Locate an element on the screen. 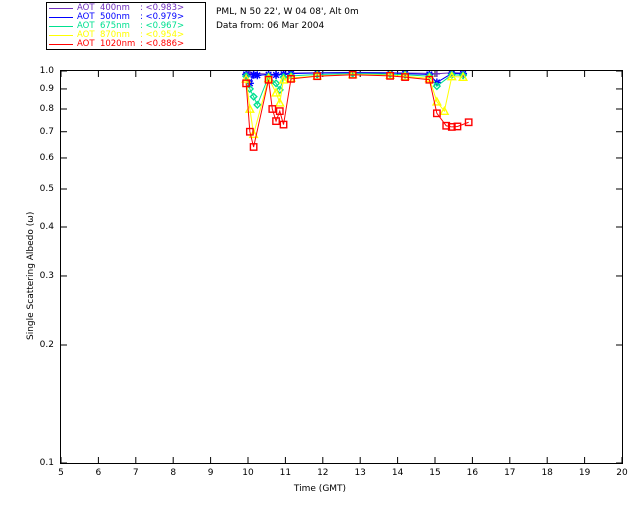 Image resolution: width=640 pixels, height=512 pixels. legend-entry: AOT 400nm : <0.983> is located at coordinates (127, 8).